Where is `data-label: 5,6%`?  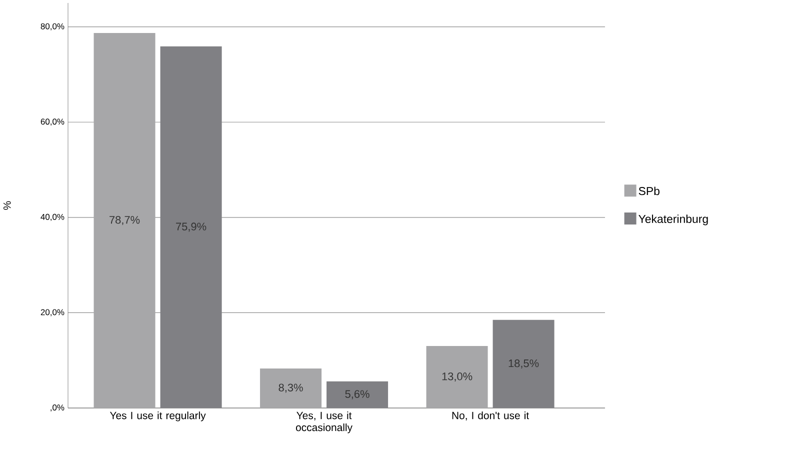 data-label: 5,6% is located at coordinates (357, 395).